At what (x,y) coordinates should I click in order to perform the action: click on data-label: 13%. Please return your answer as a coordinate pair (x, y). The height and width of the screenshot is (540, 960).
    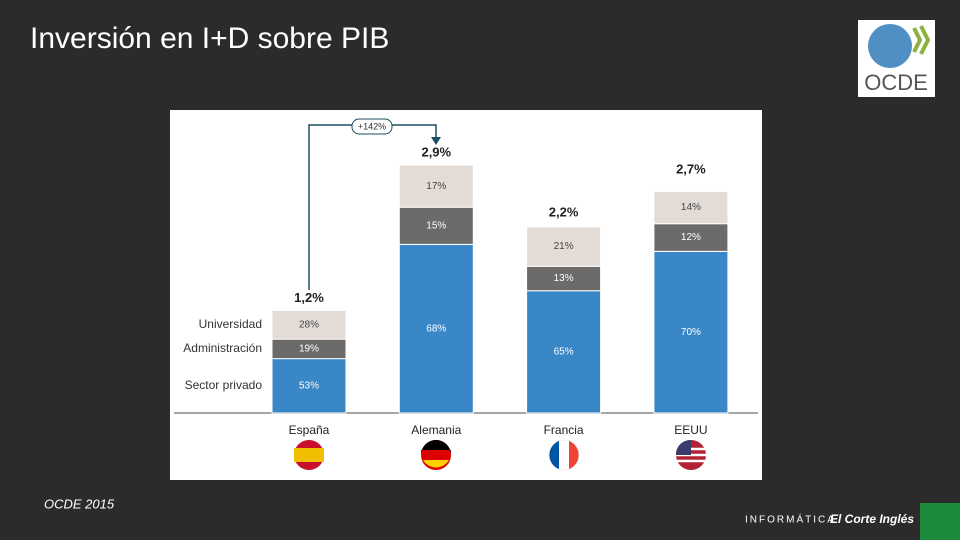
    Looking at the image, I should click on (564, 278).